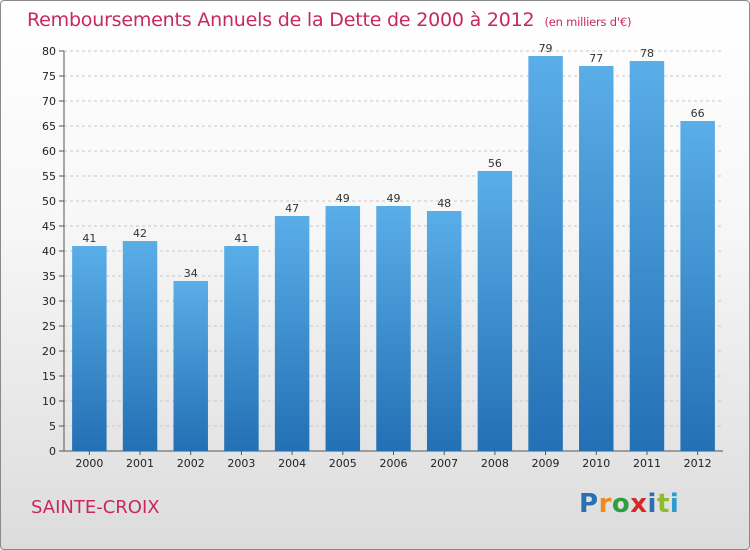 The image size is (750, 550). Describe the element at coordinates (49, 151) in the screenshot. I see `y-tick-label: 60` at that location.